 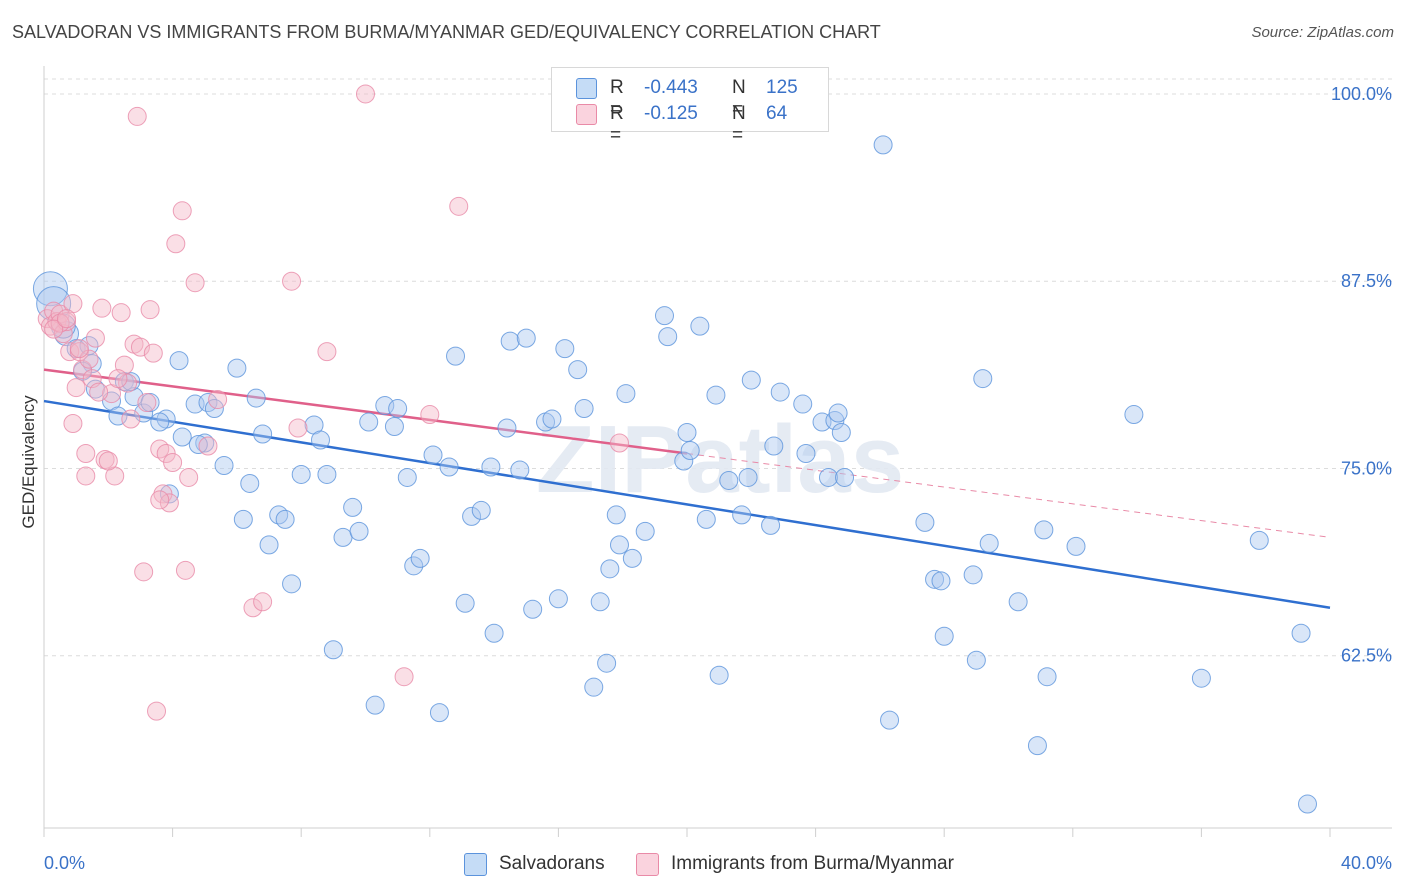 What do you see at coordinates (671, 113) in the screenshot?
I see `legend-r-value: -0.125` at bounding box center [671, 113].